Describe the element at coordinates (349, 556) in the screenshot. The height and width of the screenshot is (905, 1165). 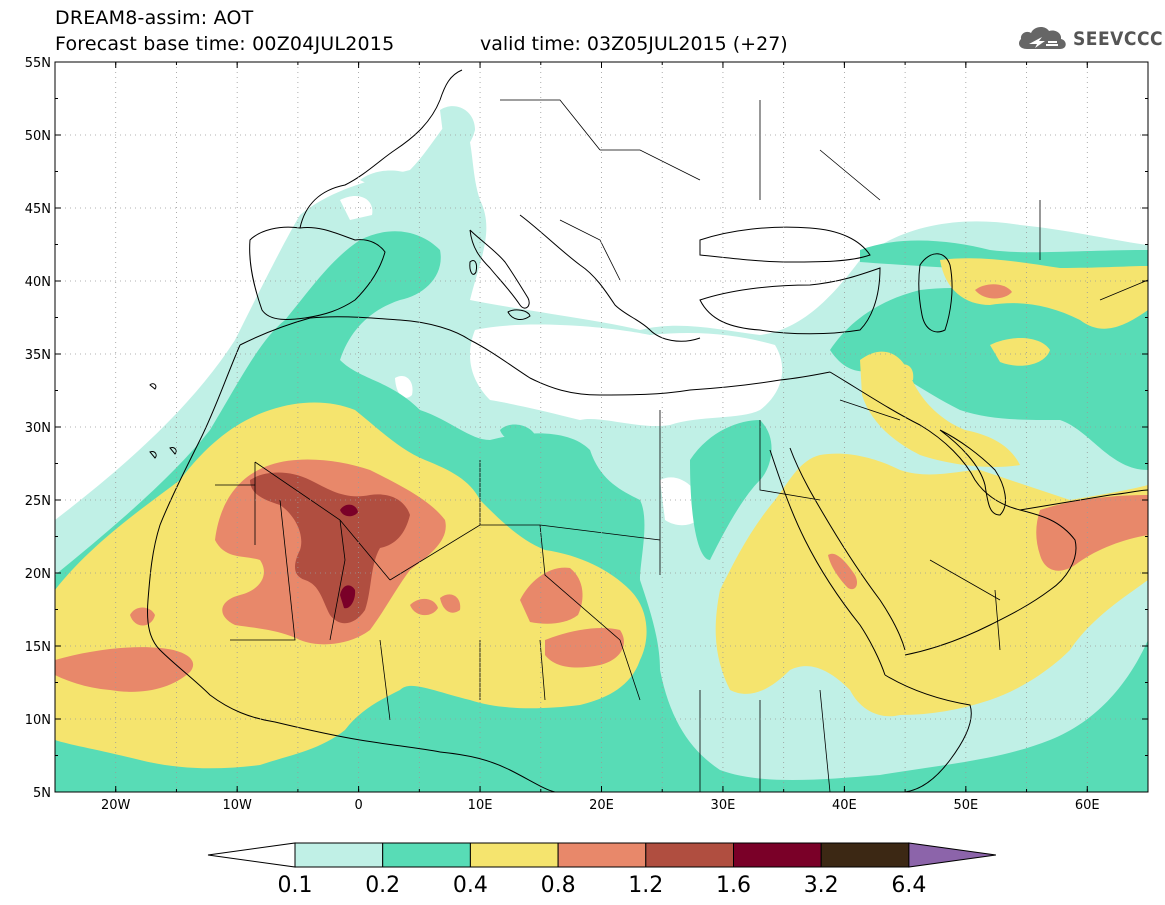
I see `aot-level-1.6` at that location.